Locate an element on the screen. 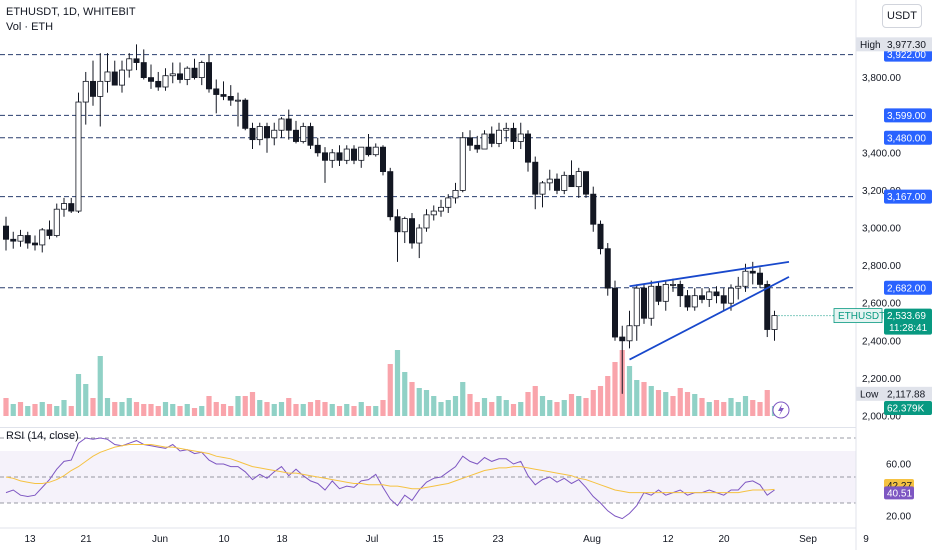 The height and width of the screenshot is (550, 932). rsi-indicator-label: RSI (14, close) is located at coordinates (42, 436).